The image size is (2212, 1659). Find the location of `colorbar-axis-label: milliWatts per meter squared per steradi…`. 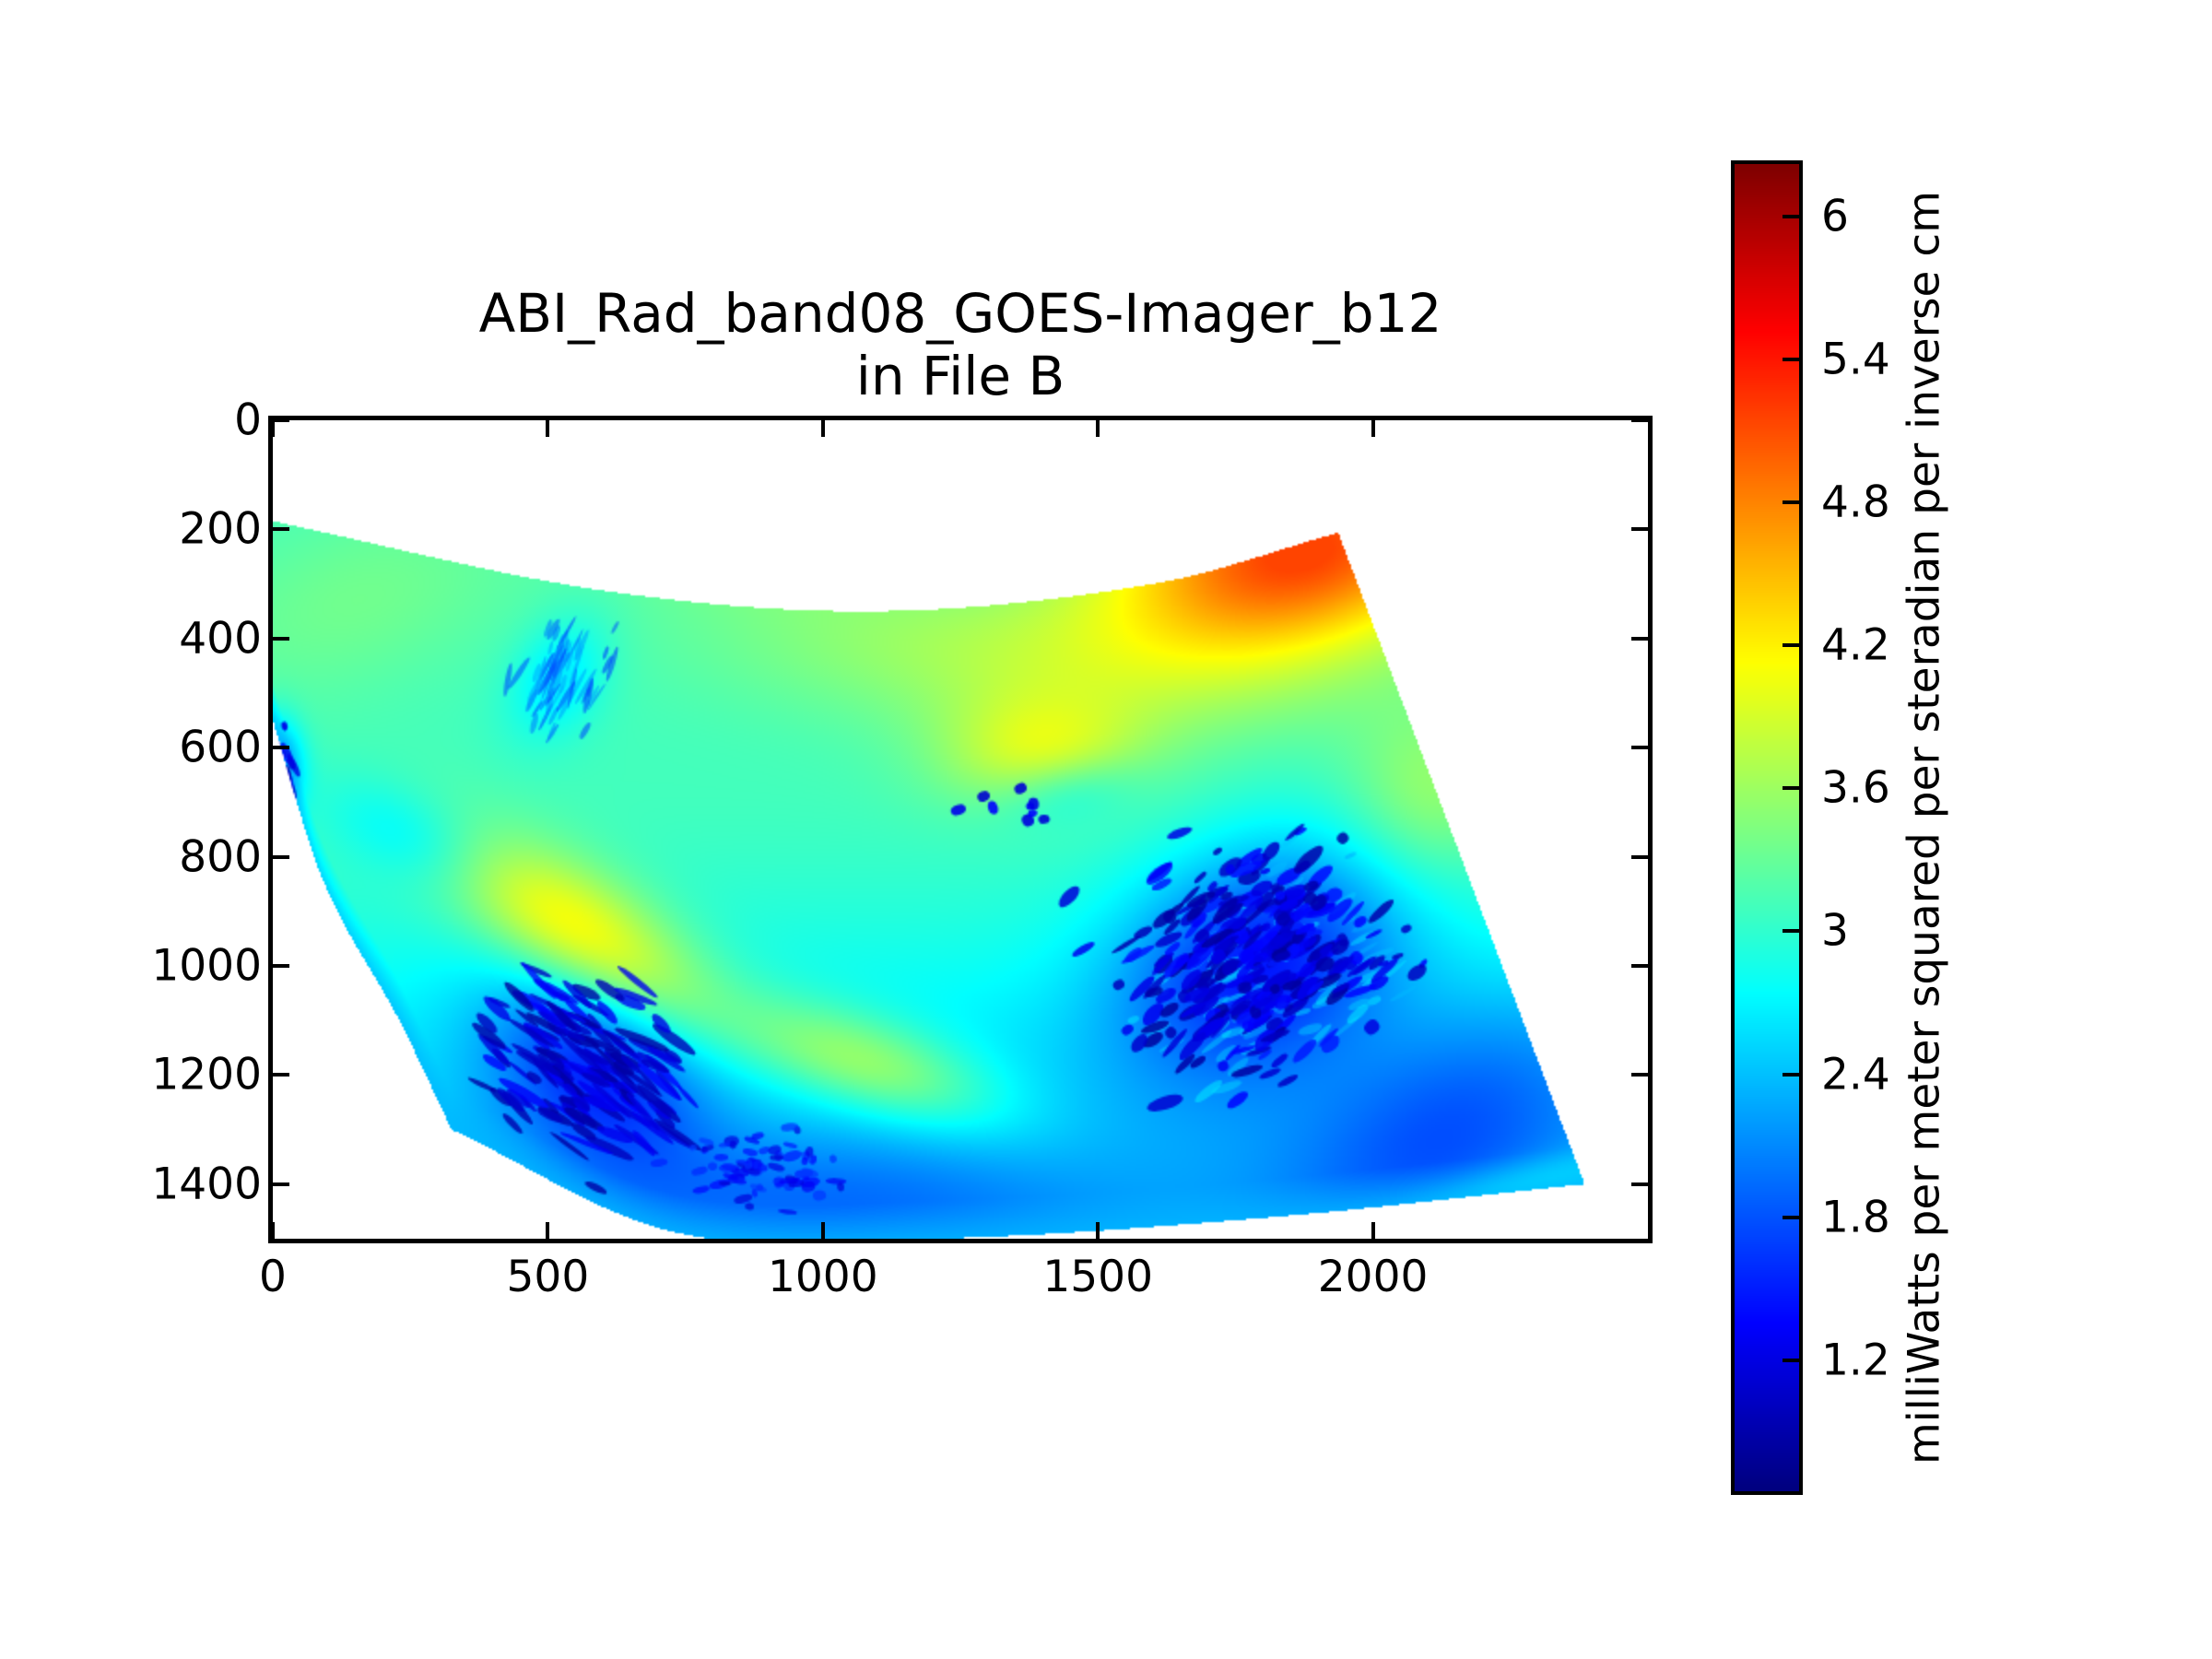

colorbar-axis-label: milliWatts per meter squared per steradi… is located at coordinates (1924, 827).